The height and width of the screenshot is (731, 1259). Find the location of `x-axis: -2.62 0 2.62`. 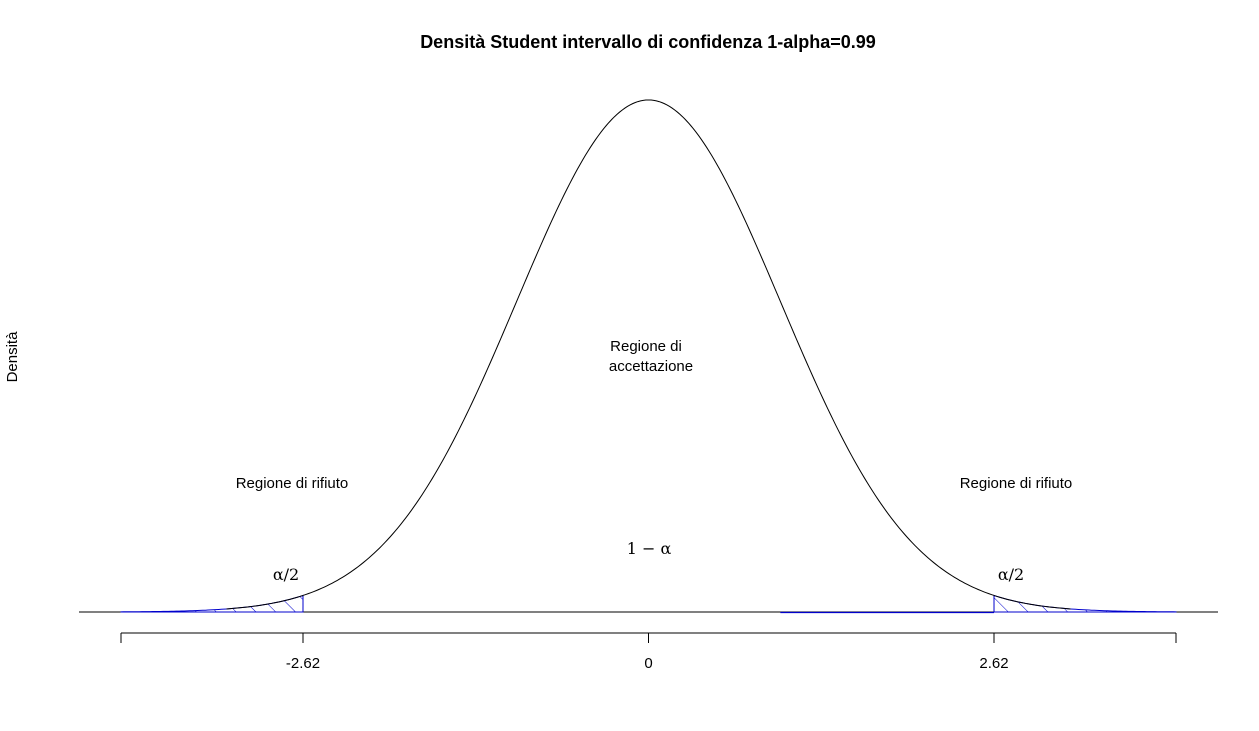

x-axis: -2.62 0 2.62 is located at coordinates (648, 652).